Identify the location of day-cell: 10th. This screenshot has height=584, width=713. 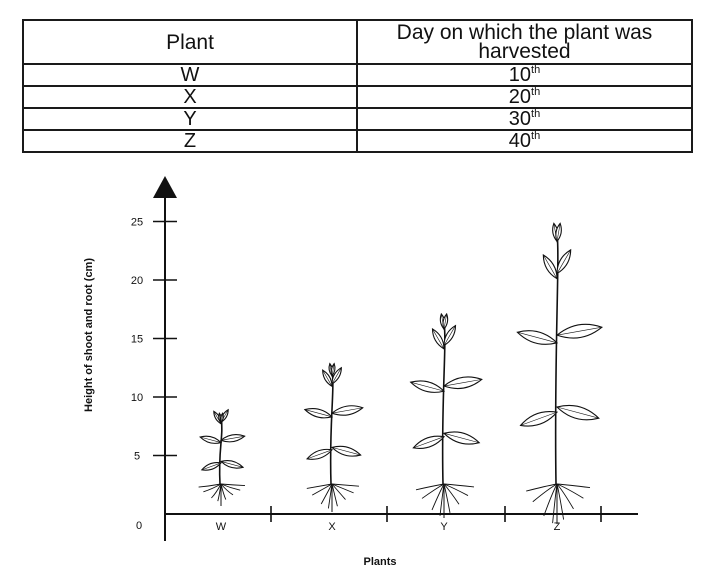
(524, 75).